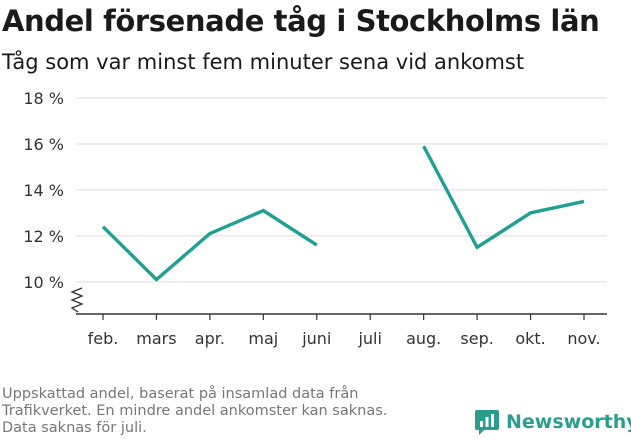 Image resolution: width=631 pixels, height=439 pixels. I want to click on x-tick-label: apr., so click(210, 338).